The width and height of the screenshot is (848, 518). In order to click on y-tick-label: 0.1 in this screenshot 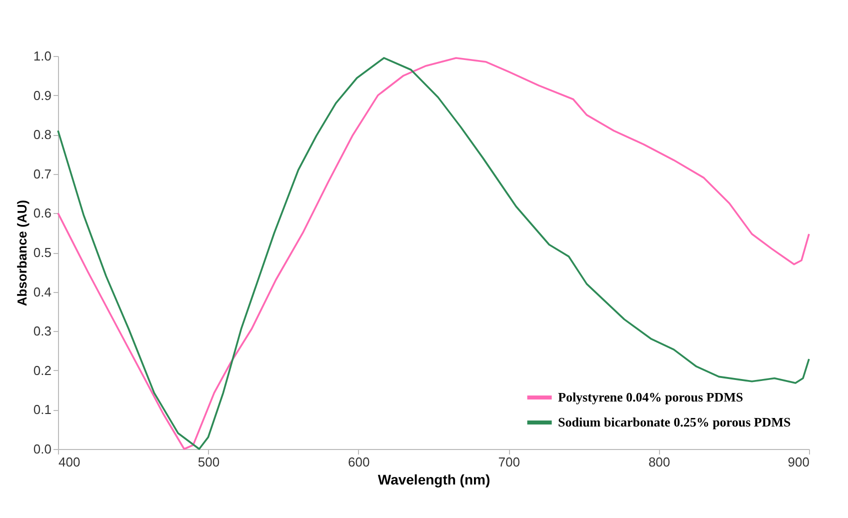, I will do `click(42, 410)`.